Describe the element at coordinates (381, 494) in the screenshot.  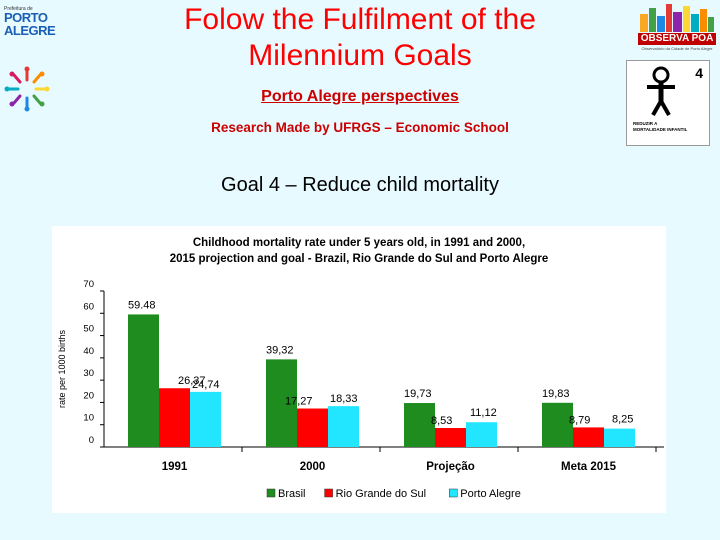
I see `legend-label-1: Rio Grande do Sul` at that location.